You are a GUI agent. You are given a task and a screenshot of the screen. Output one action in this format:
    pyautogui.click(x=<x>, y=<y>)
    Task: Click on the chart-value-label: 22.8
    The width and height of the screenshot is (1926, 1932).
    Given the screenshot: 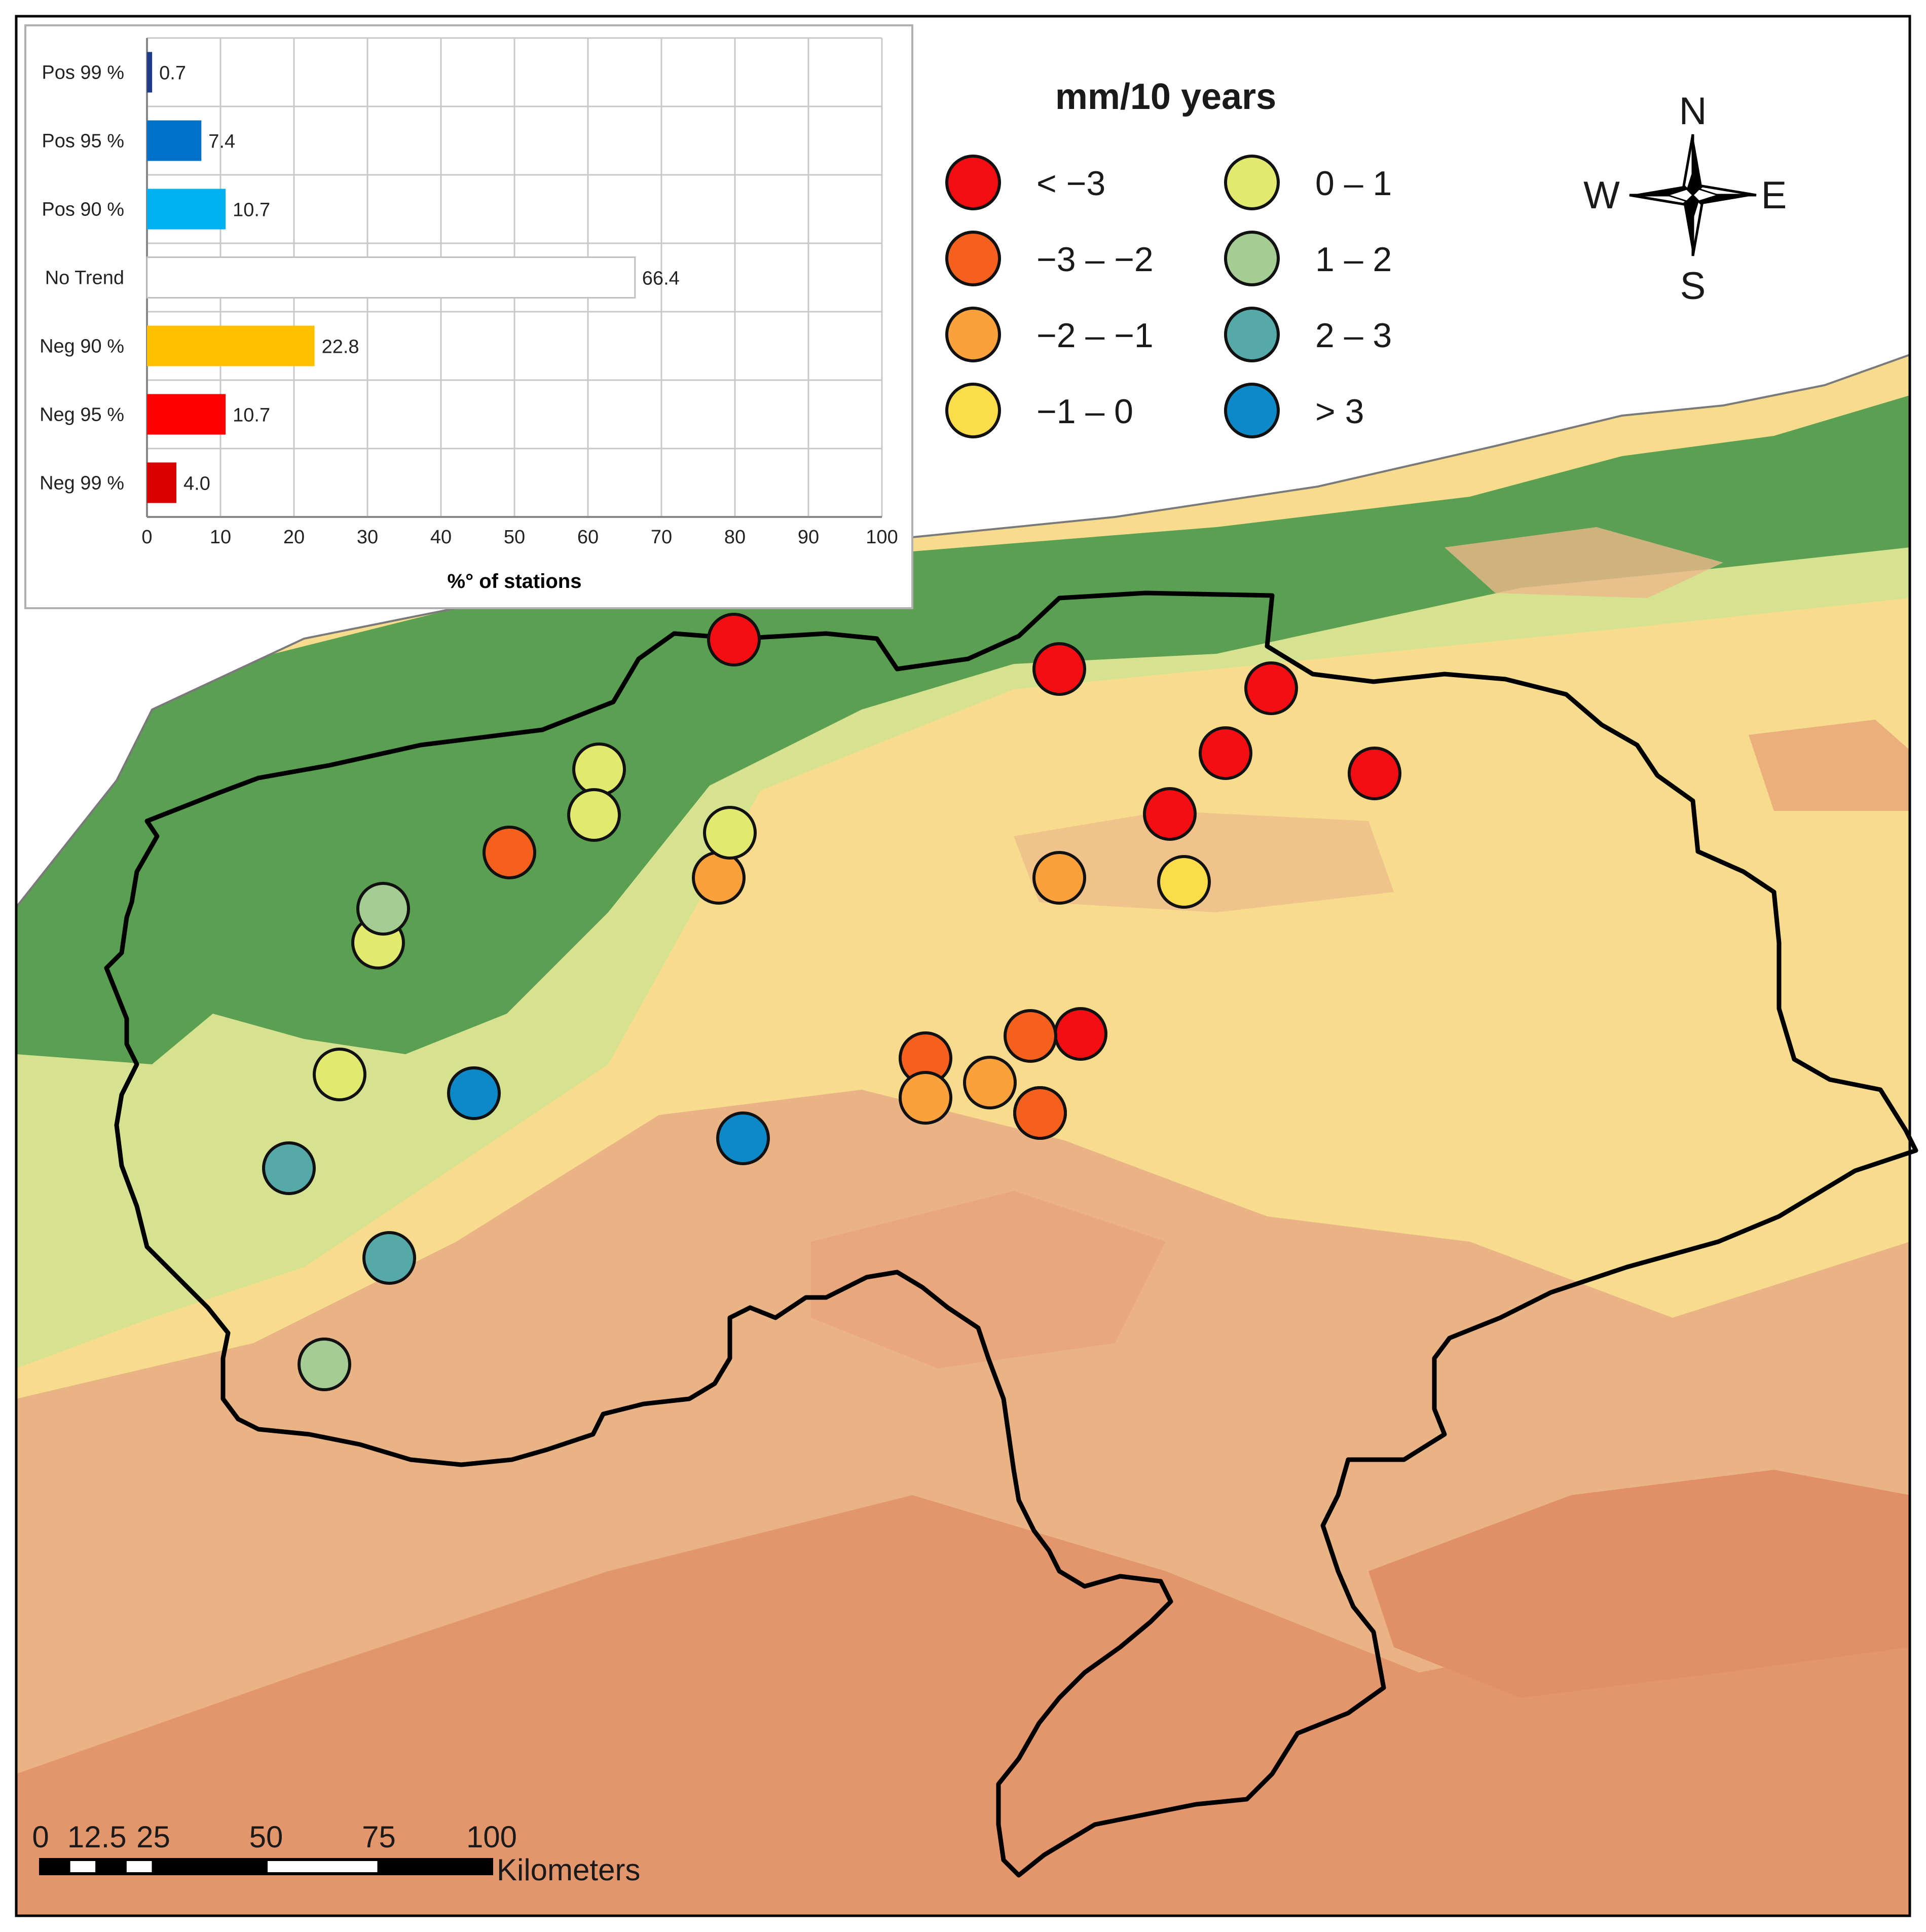 What is the action you would take?
    pyautogui.click(x=340, y=347)
    